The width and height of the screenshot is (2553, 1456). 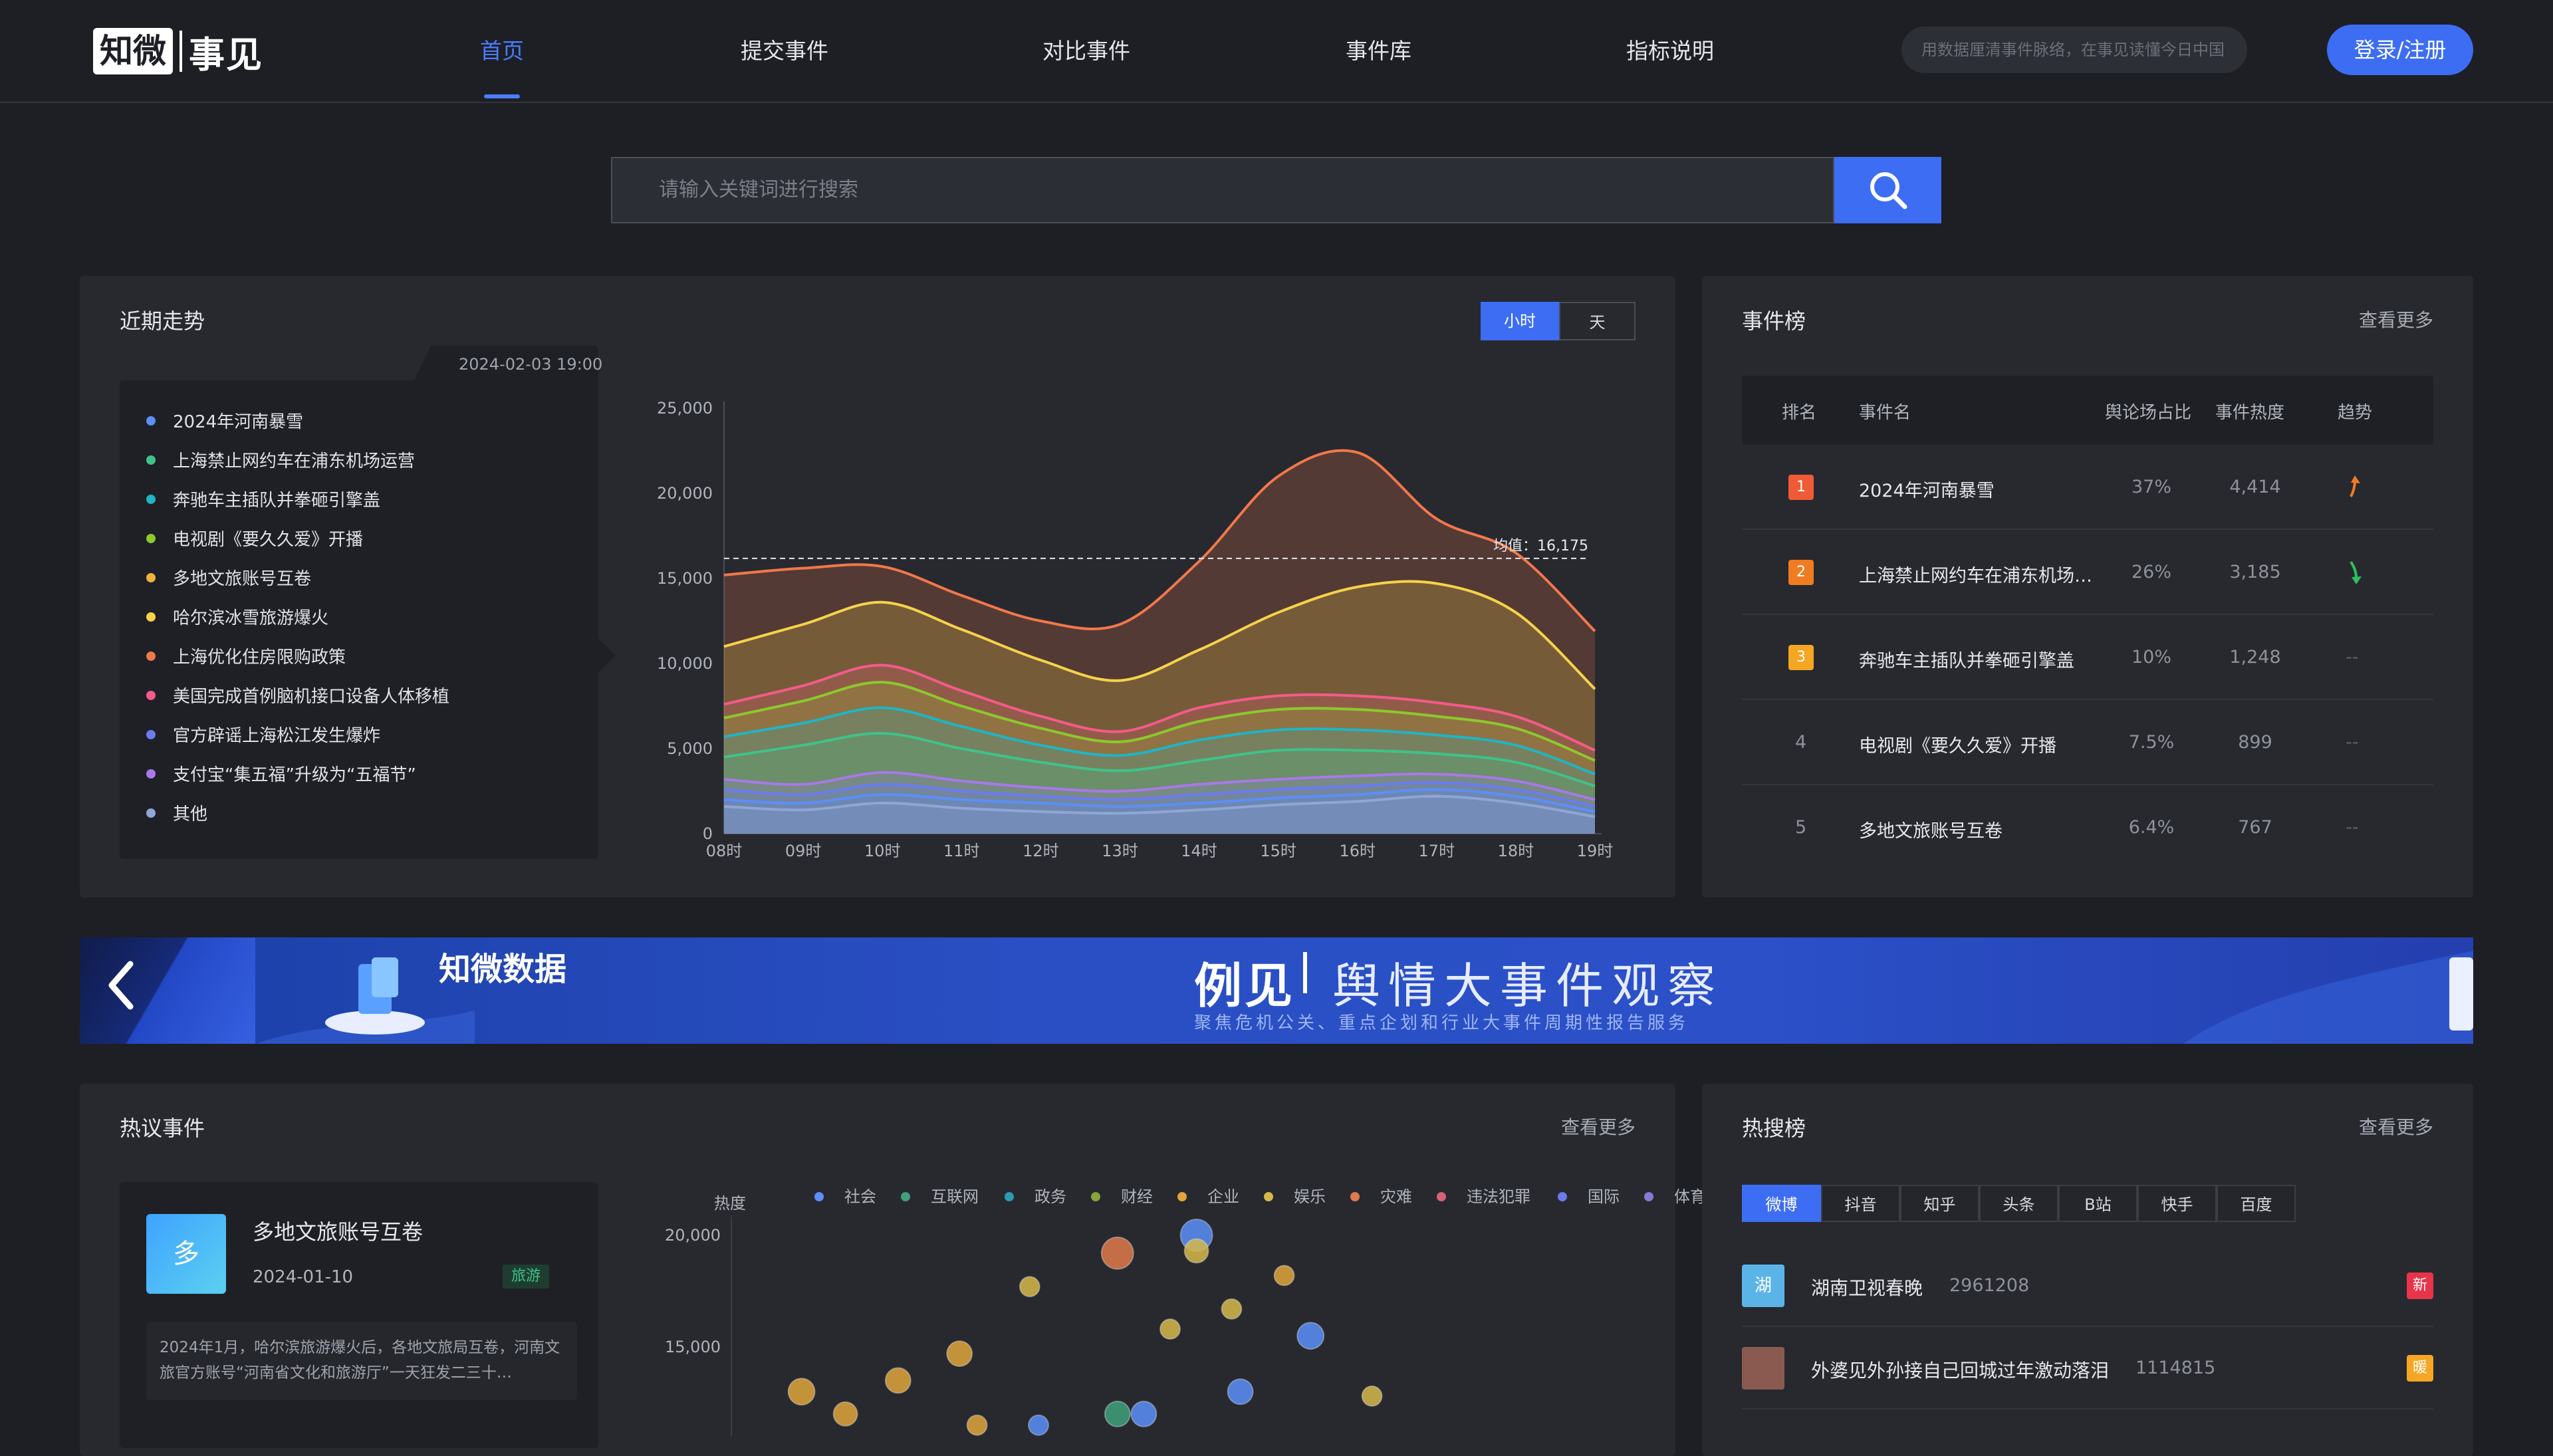 I want to click on nav-active-indicator, so click(x=502, y=96).